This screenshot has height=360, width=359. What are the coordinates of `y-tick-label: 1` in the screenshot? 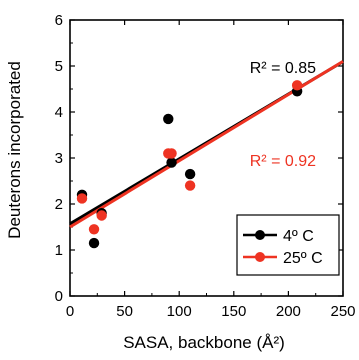 It's located at (59, 250).